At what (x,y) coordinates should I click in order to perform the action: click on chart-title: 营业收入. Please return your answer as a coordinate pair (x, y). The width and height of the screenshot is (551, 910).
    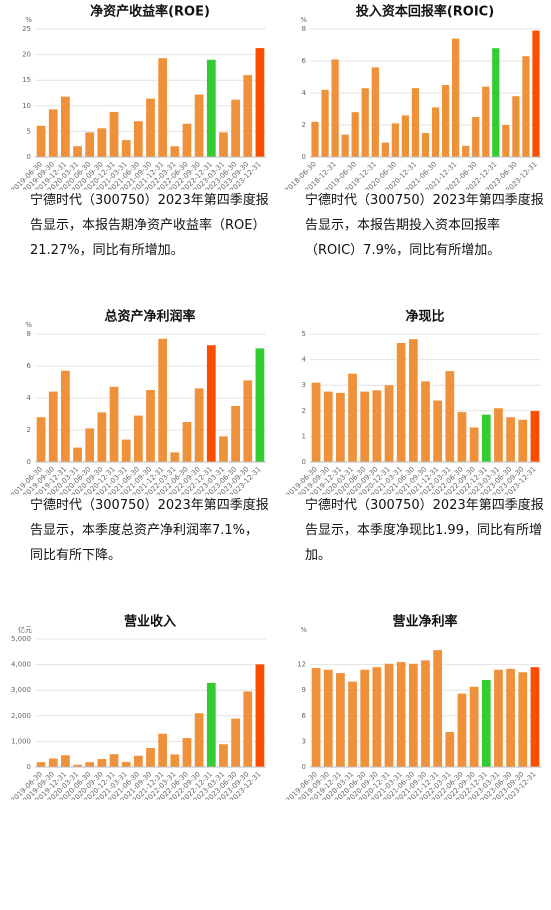
    Looking at the image, I should click on (150, 622).